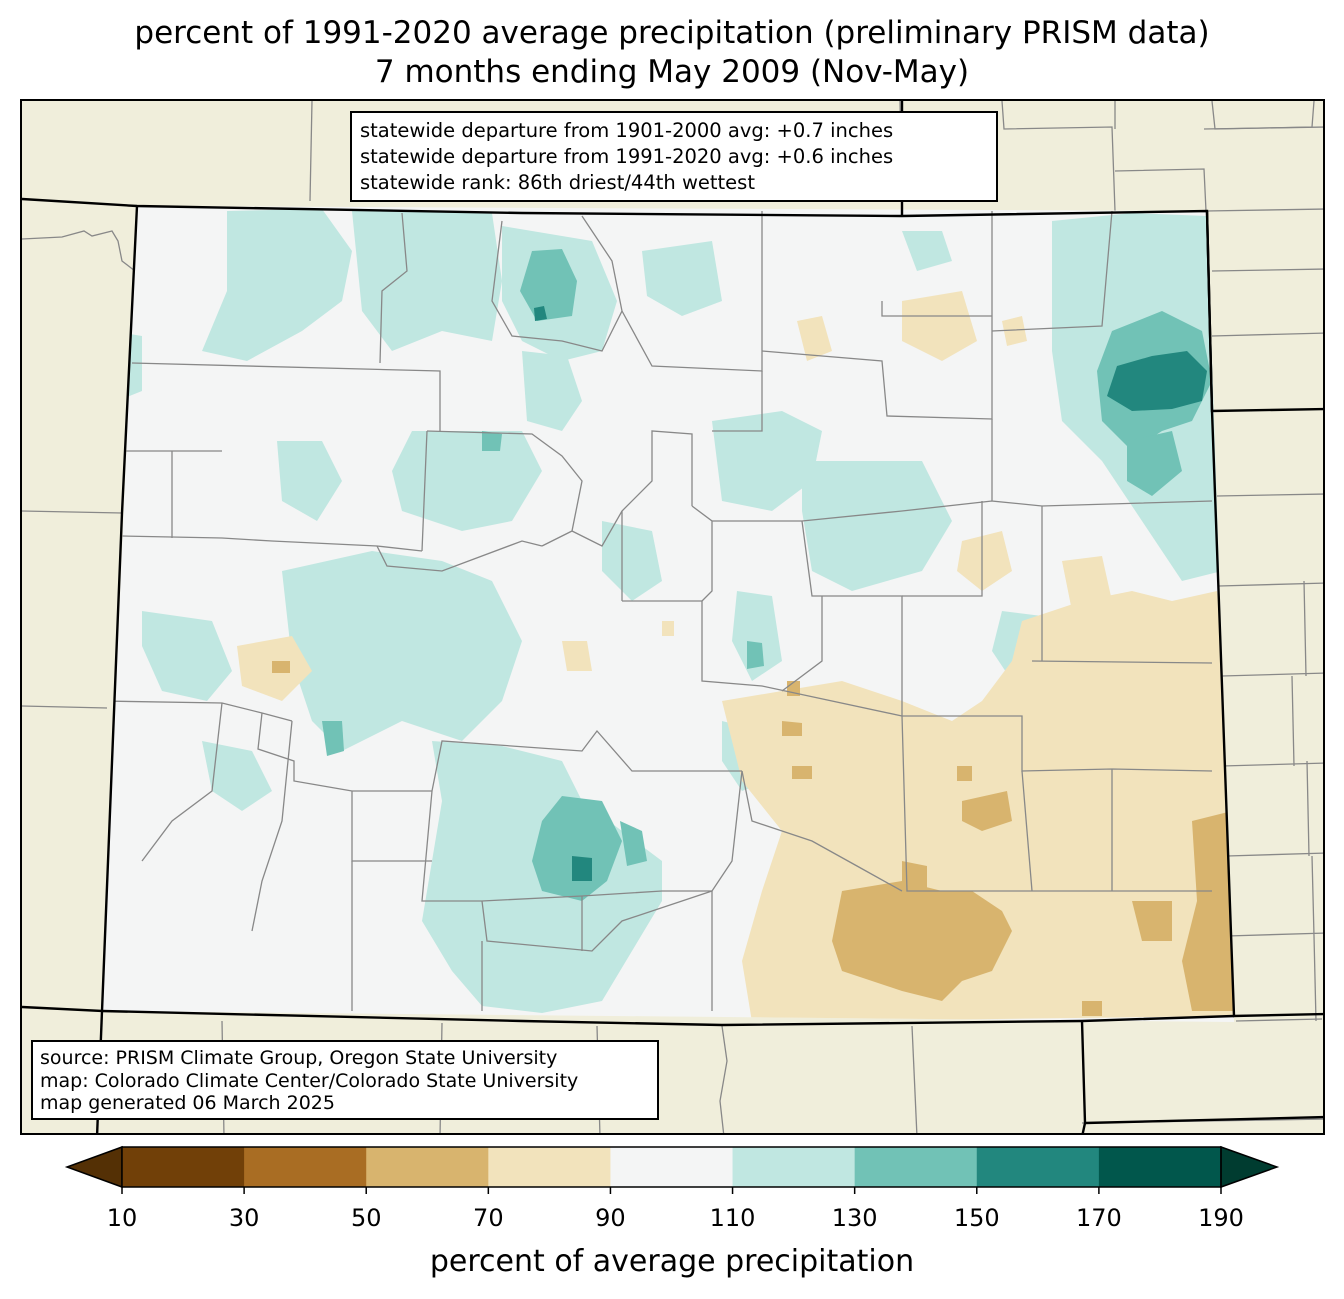  I want to click on colorbar-label: percent of average precipitation, so click(672, 1261).